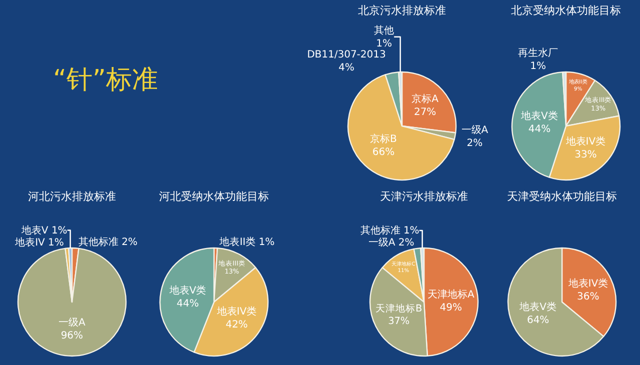  Describe the element at coordinates (384, 139) in the screenshot. I see `slice-label: 京标B` at that location.